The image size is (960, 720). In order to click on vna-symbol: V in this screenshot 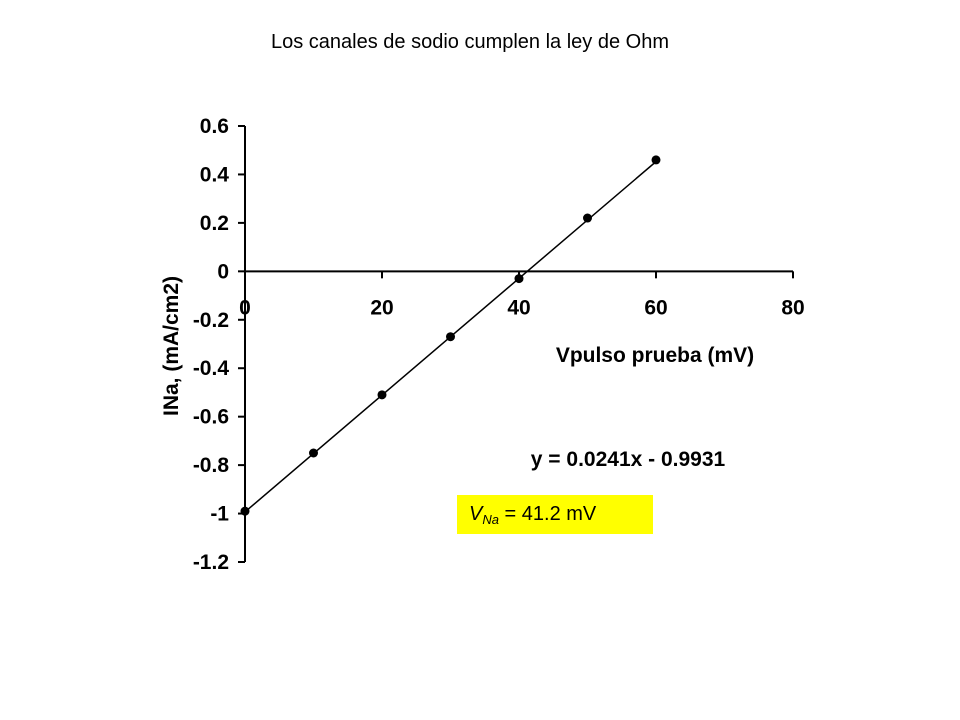, I will do `click(476, 514)`.